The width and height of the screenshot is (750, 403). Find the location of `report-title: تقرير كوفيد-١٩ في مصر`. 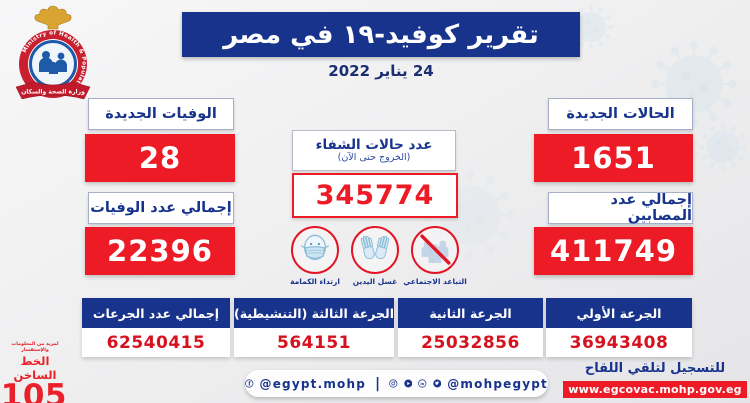

report-title: تقرير كوفيد-١٩ في مصر is located at coordinates (381, 34).